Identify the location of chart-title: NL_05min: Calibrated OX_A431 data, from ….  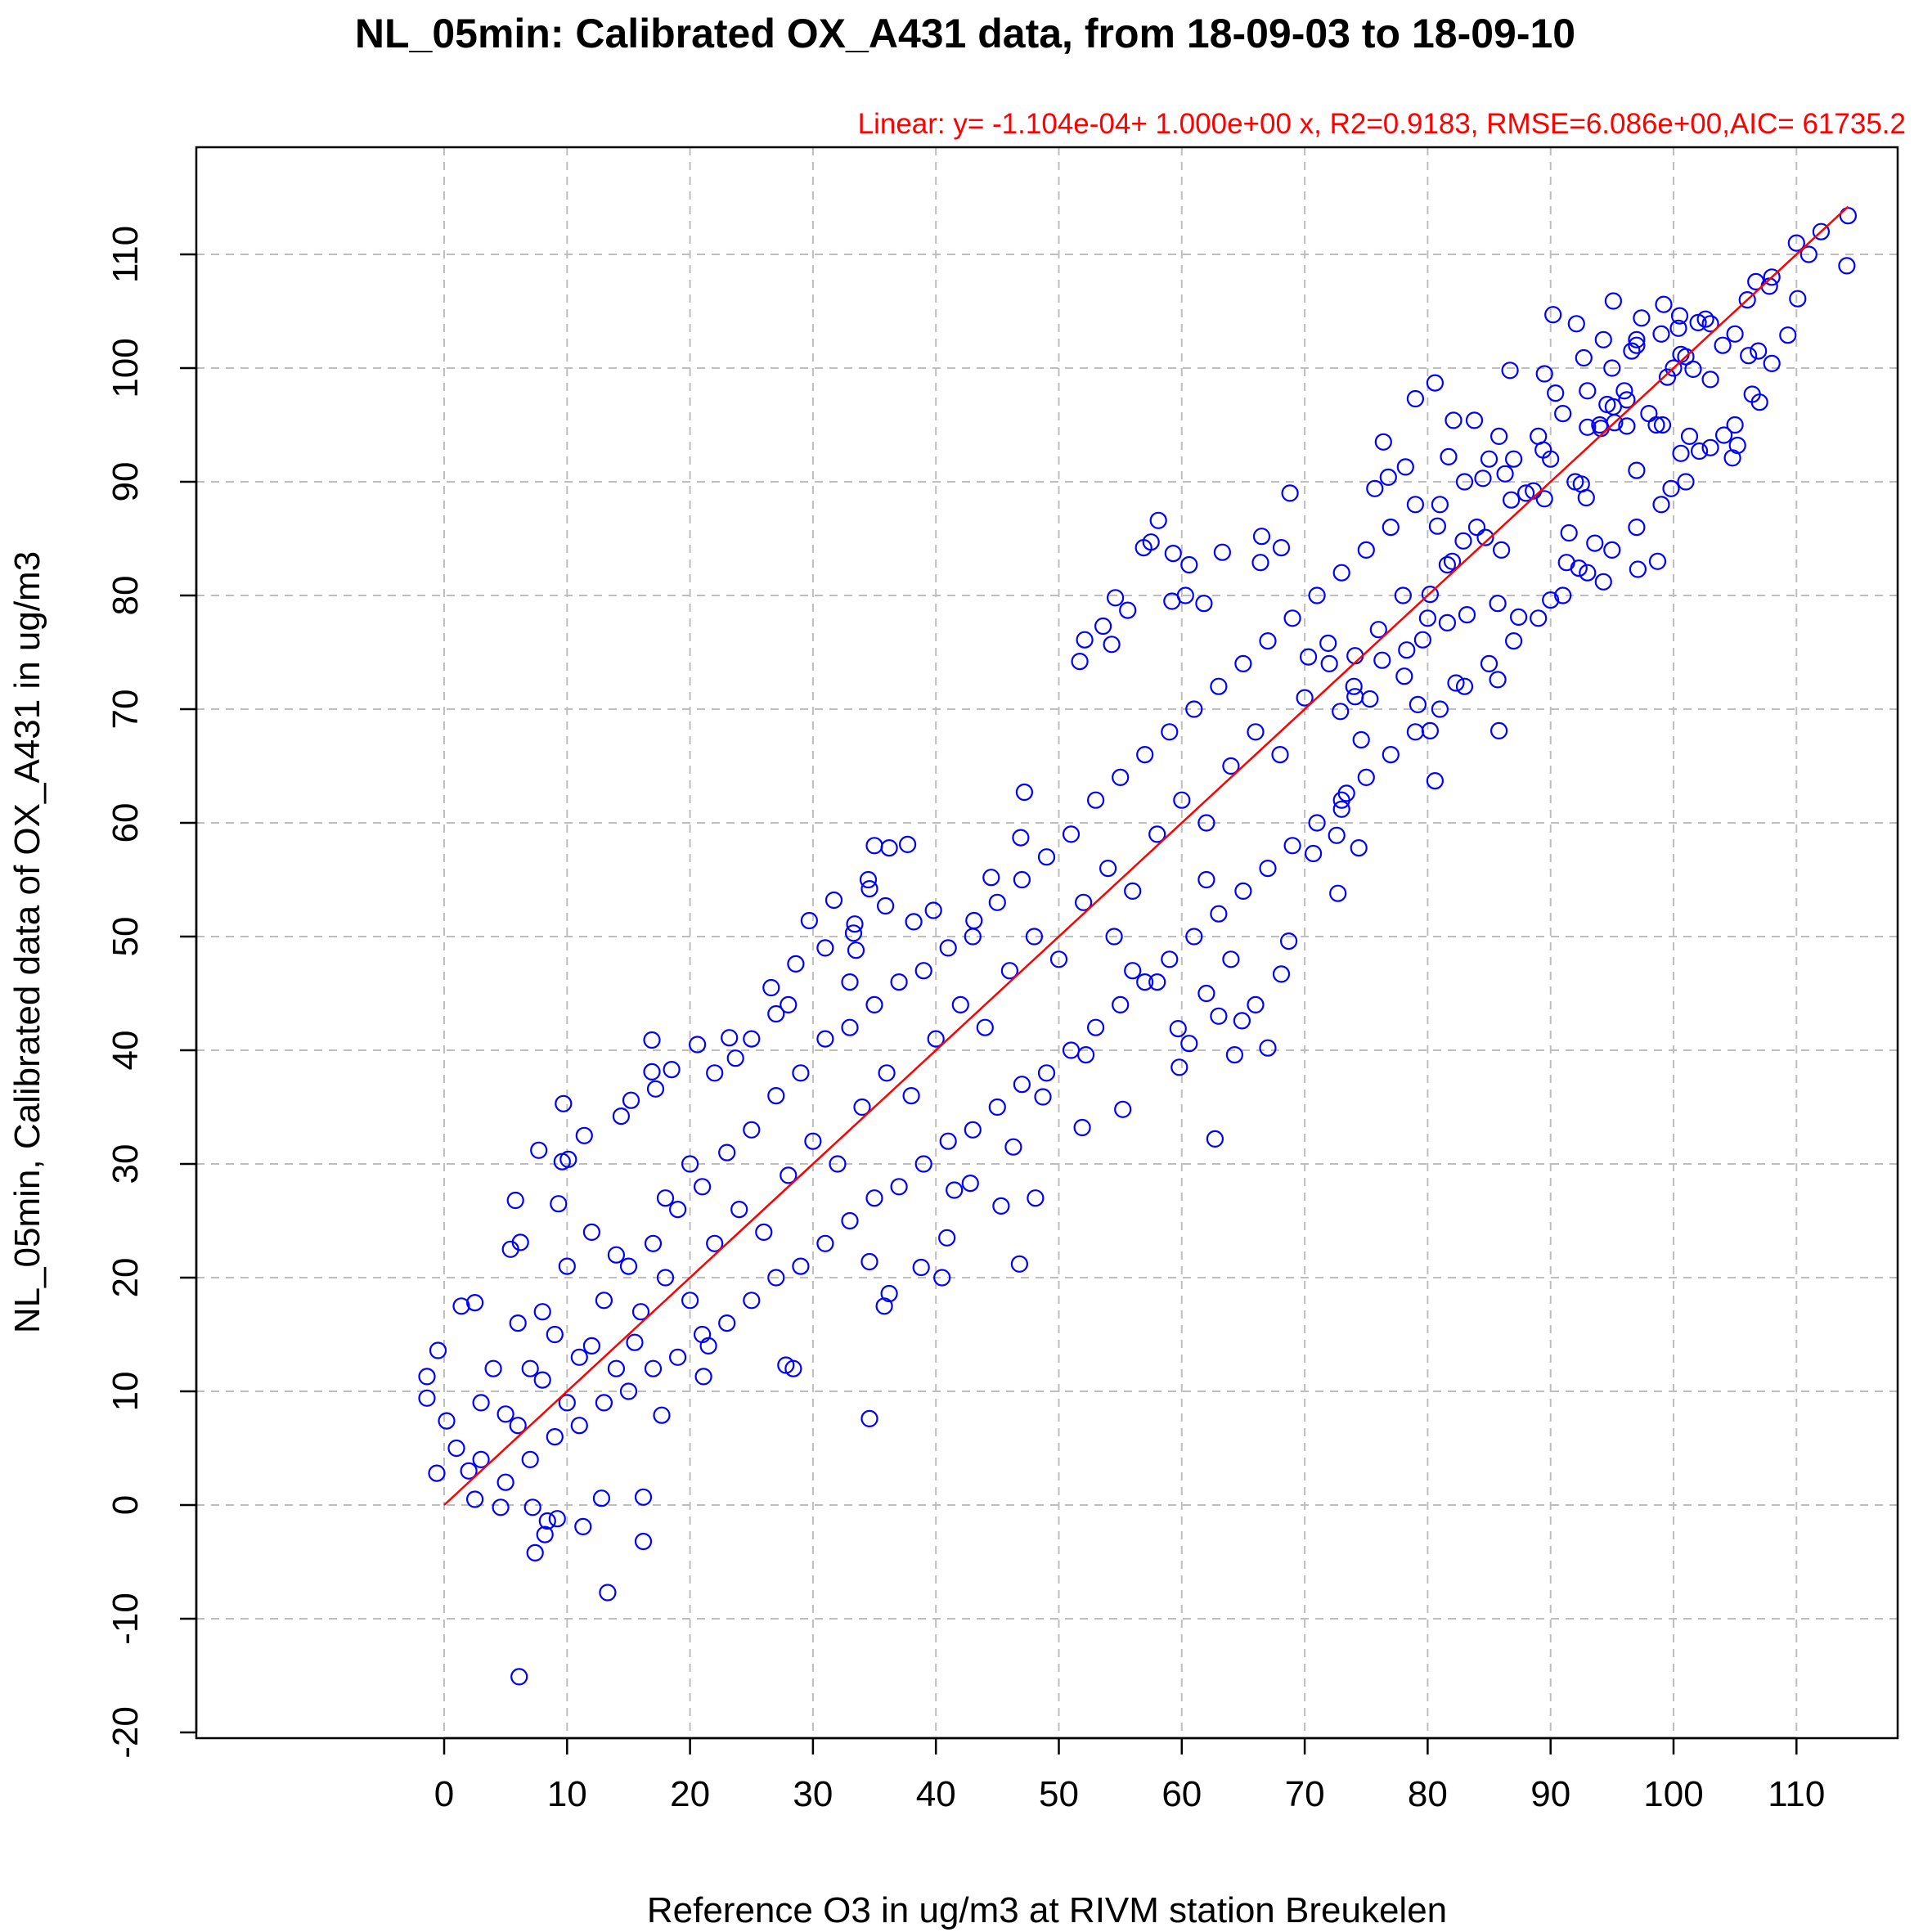
(965, 34).